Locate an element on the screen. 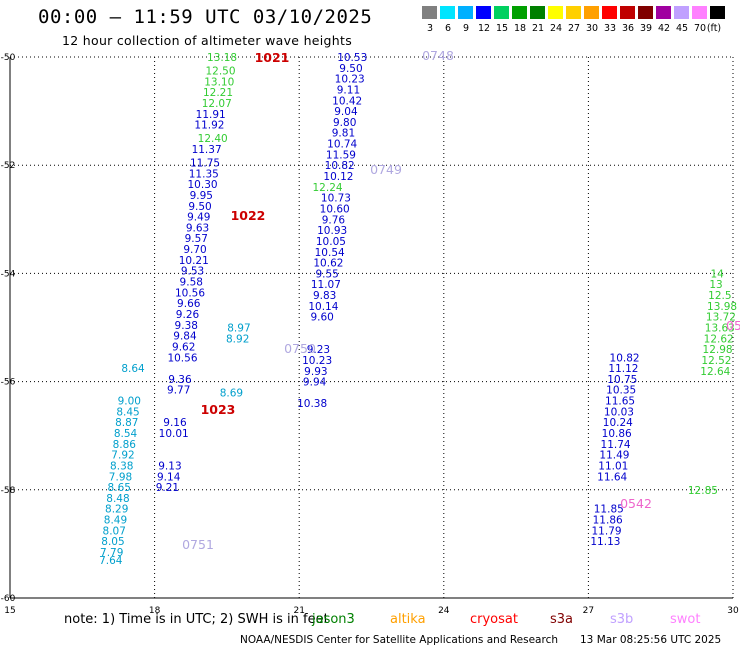  data-point-label: 10.38 is located at coordinates (312, 404).